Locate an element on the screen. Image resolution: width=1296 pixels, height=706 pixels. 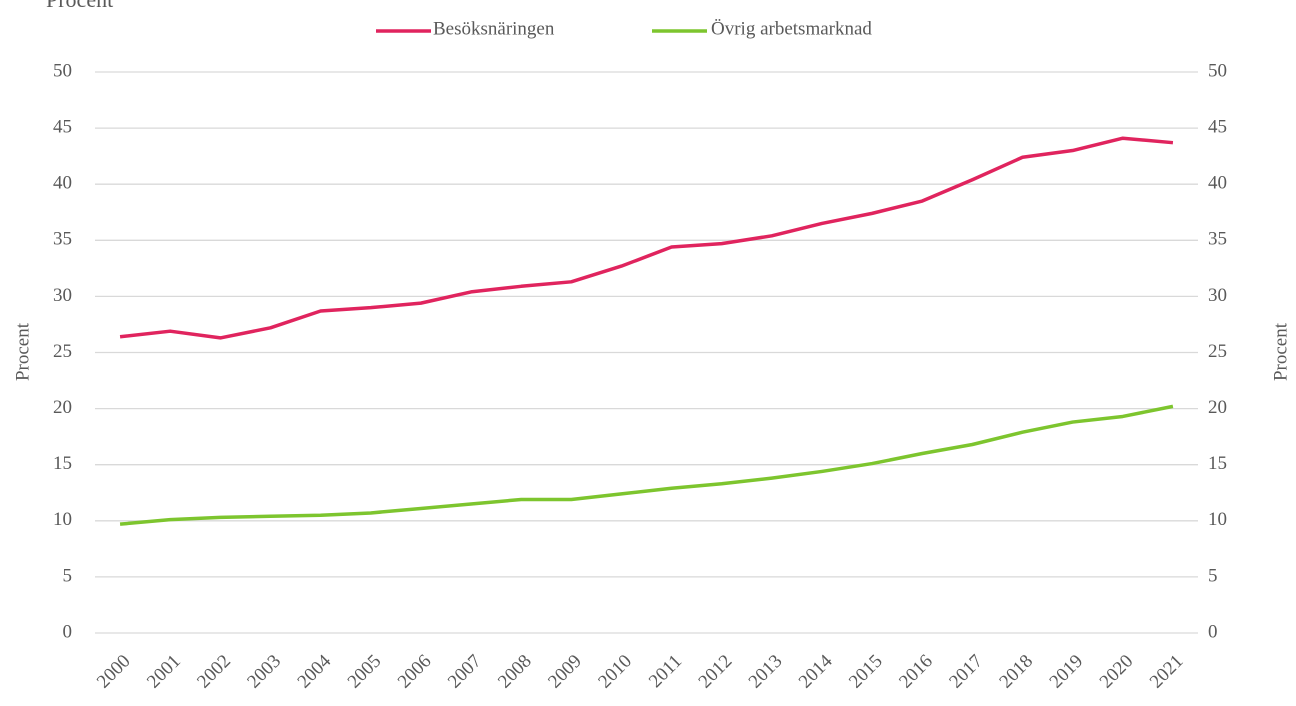
y-tick-label: 35 is located at coordinates (62, 239).